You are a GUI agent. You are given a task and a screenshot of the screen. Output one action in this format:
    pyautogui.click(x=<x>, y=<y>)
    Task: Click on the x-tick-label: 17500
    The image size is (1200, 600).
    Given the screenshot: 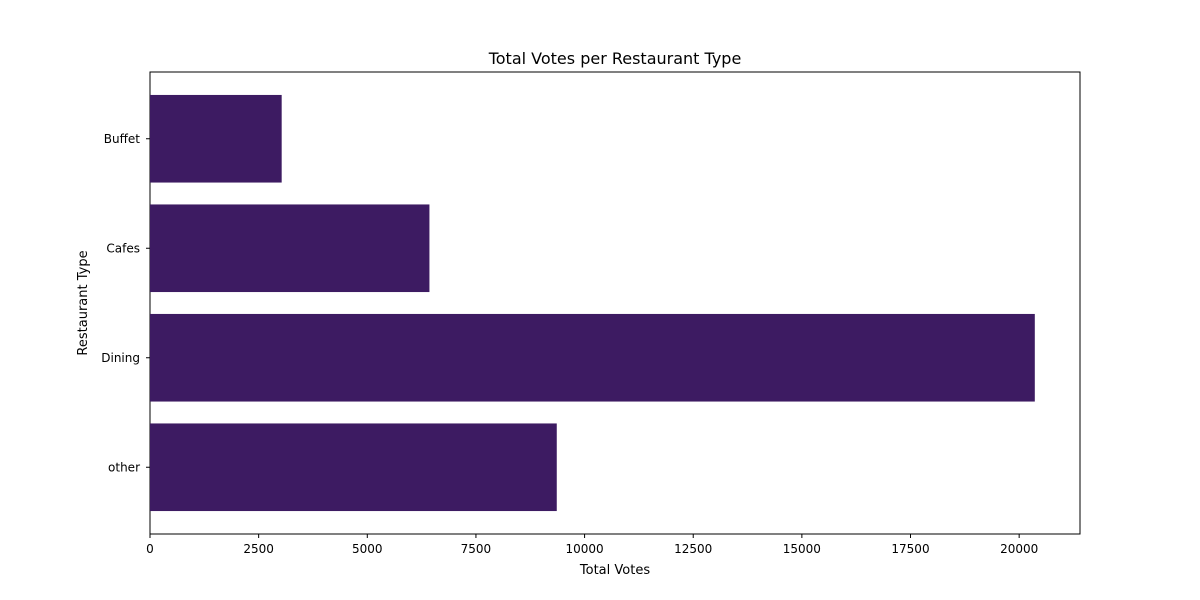 What is the action you would take?
    pyautogui.click(x=910, y=549)
    